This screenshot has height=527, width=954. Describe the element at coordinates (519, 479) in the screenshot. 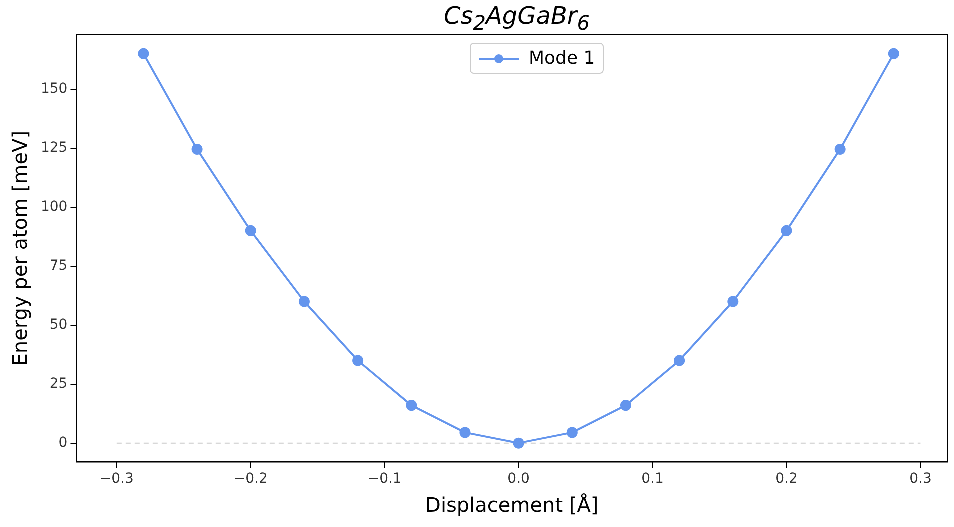

I see `x-tick-label: 0.0` at that location.